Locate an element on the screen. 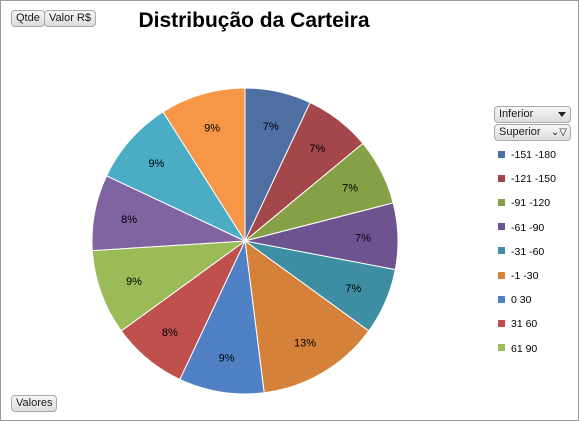 The image size is (579, 421). legend-item: -121 -150 is located at coordinates (527, 179).